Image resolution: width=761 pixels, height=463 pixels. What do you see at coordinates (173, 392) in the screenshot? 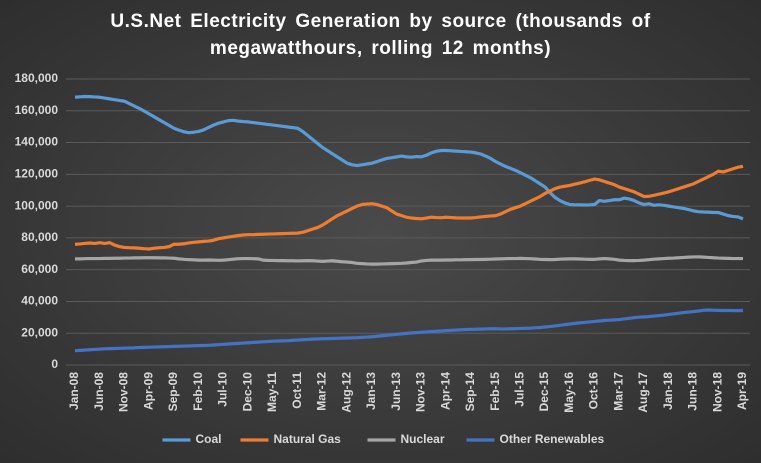
I see `x-tick-label: Sep-09` at bounding box center [173, 392].